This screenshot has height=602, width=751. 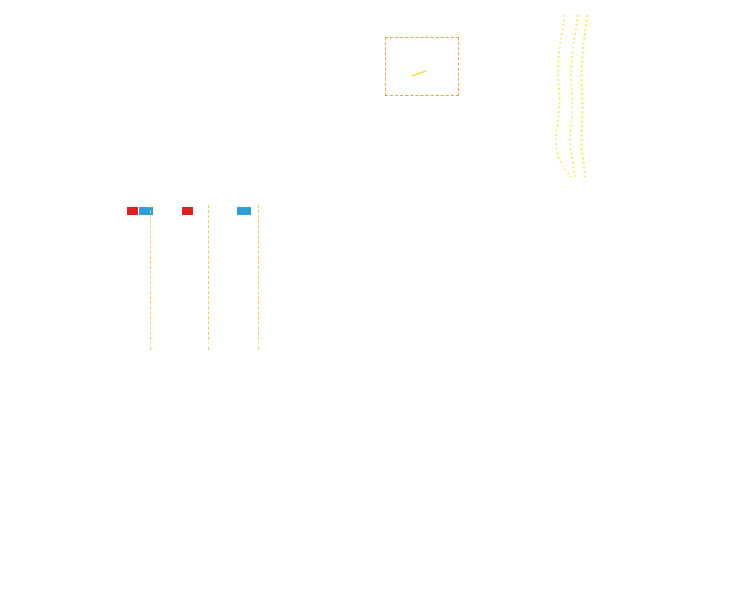 I want to click on eds-map-carbon, so click(x=206, y=277).